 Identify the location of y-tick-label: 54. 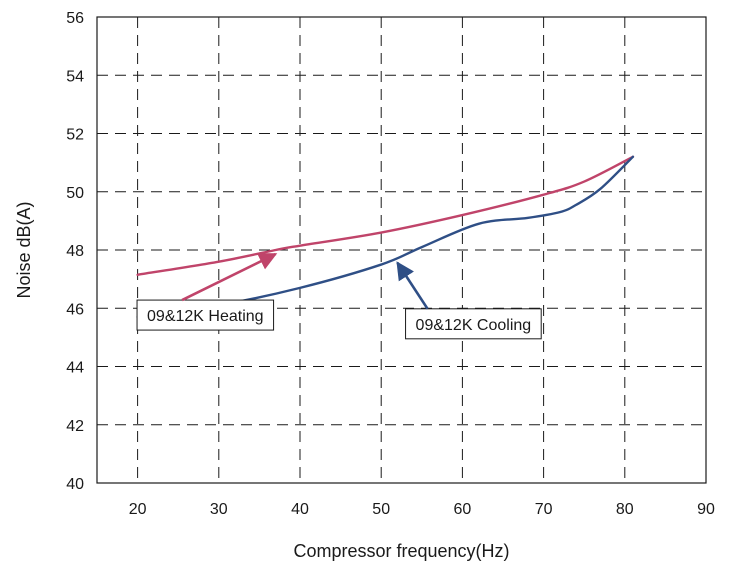
(75, 76).